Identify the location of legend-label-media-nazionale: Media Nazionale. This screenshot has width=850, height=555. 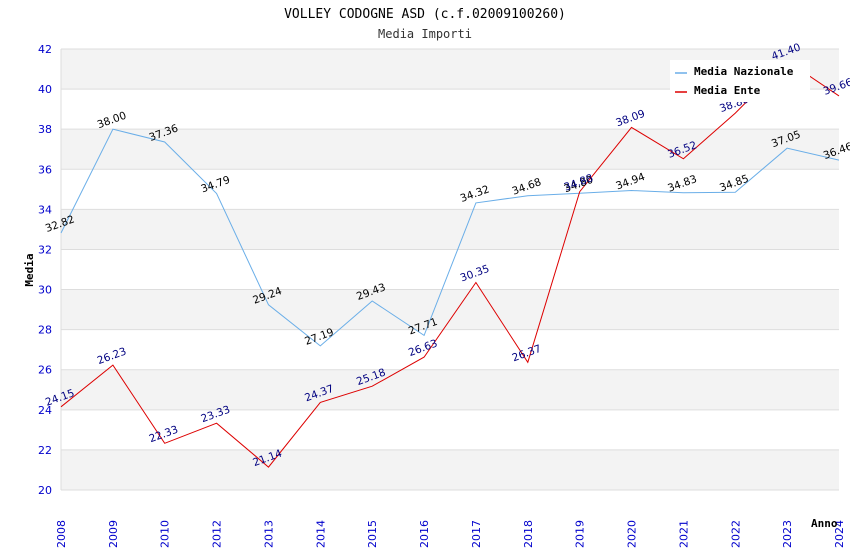
(744, 71).